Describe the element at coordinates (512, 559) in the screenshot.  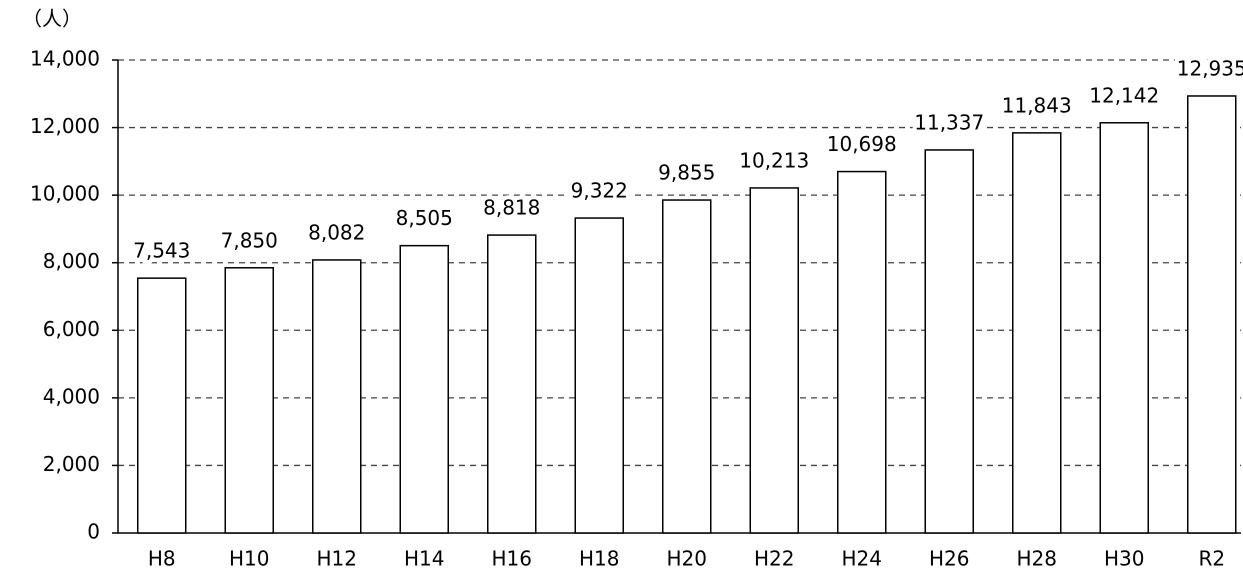
I see `x-tick-label: H16` at that location.